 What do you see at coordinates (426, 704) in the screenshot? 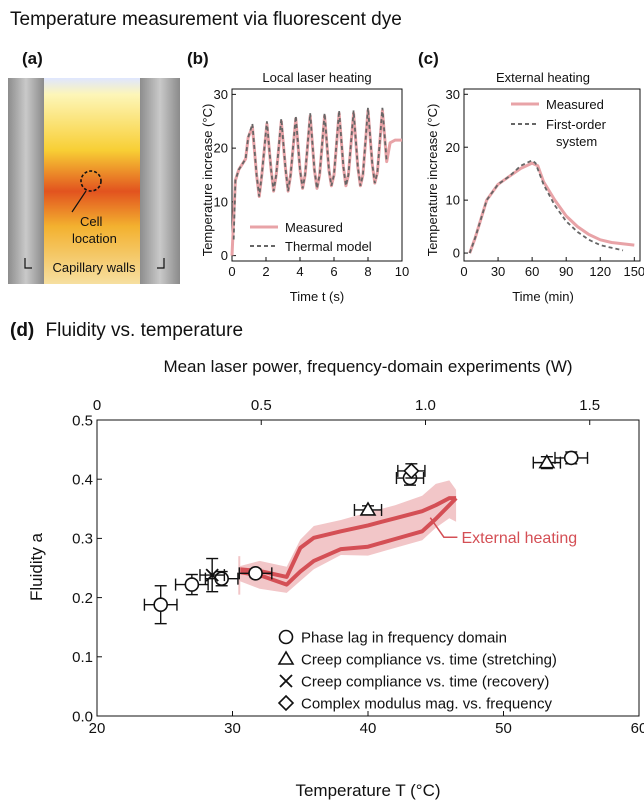
I see `legend-entry-label: Complex modulus mag. vs. frequency` at bounding box center [426, 704].